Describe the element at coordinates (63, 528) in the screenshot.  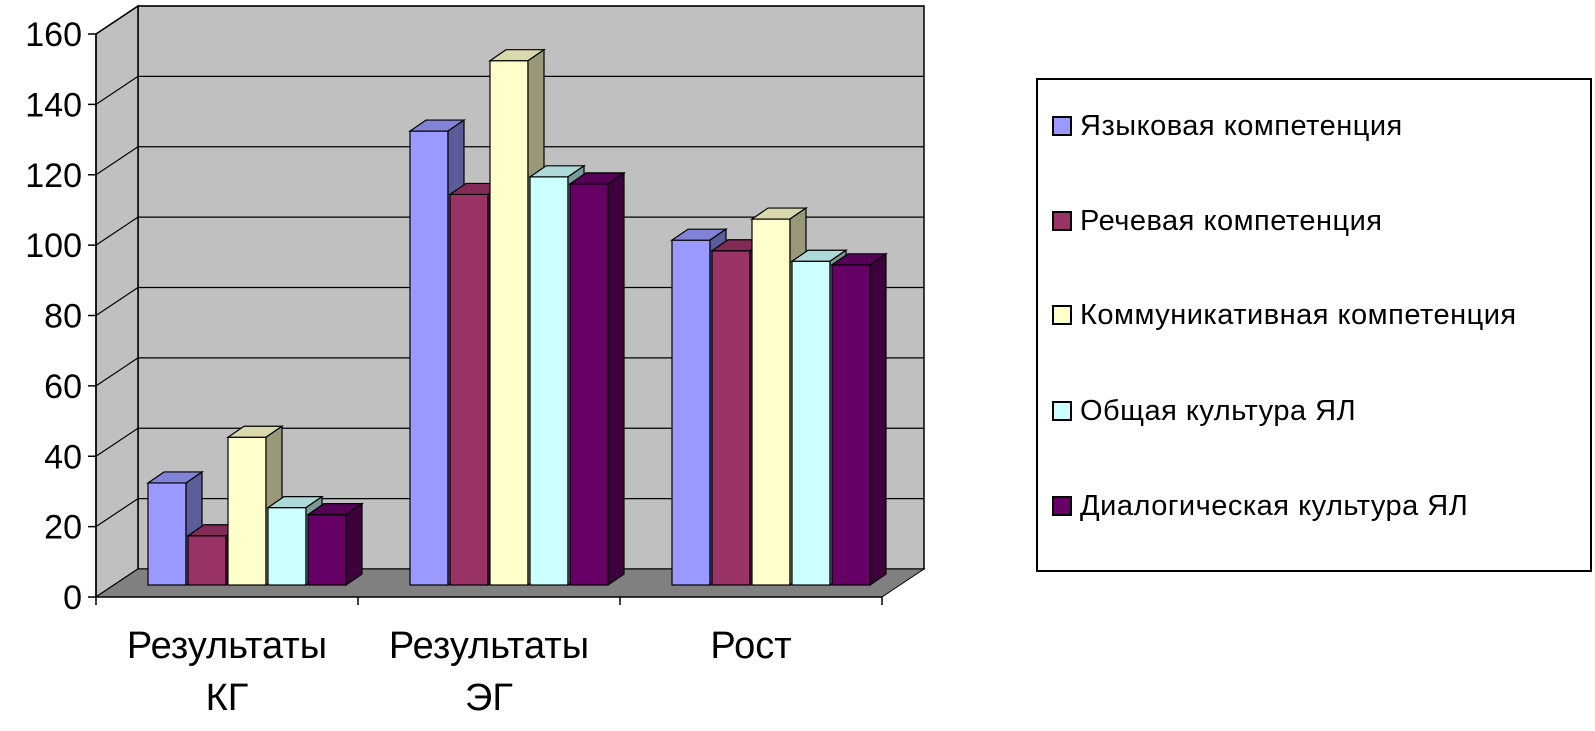
I see `y-tick-label: 20` at that location.